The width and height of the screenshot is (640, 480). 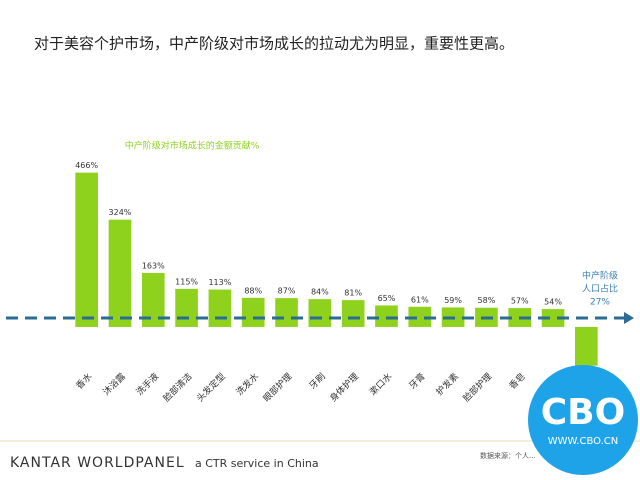 I want to click on x-tick-label: 牙膏, so click(x=416, y=380).